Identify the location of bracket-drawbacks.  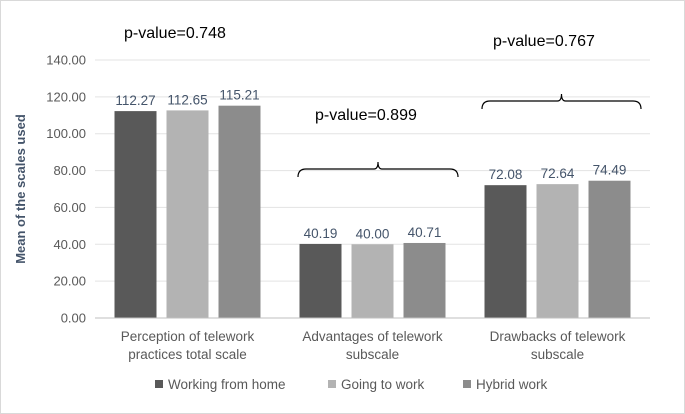
(561, 101).